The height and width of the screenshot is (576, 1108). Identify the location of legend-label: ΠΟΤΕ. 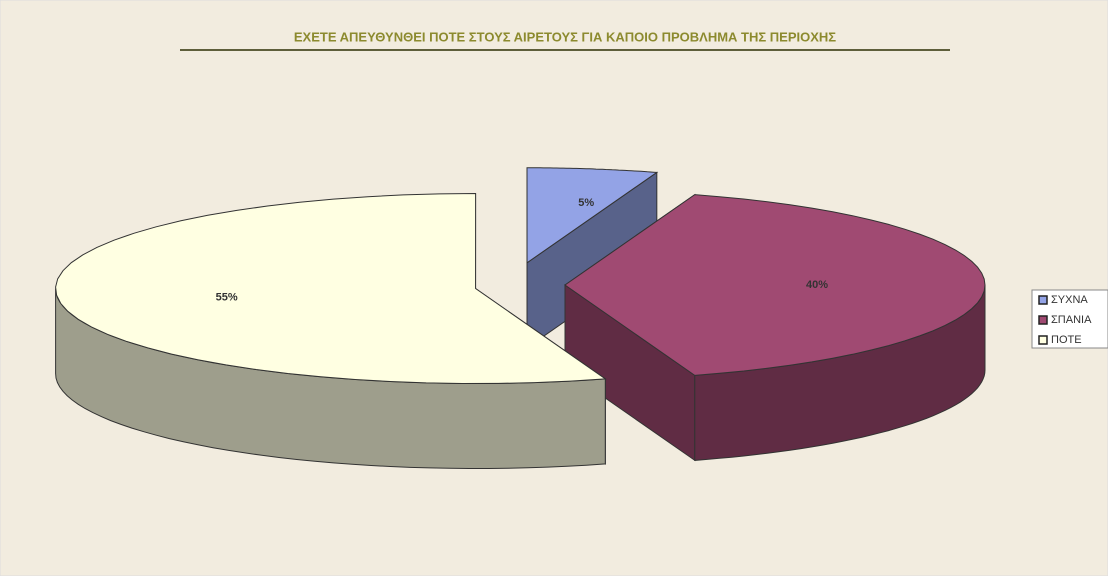
(1066, 340).